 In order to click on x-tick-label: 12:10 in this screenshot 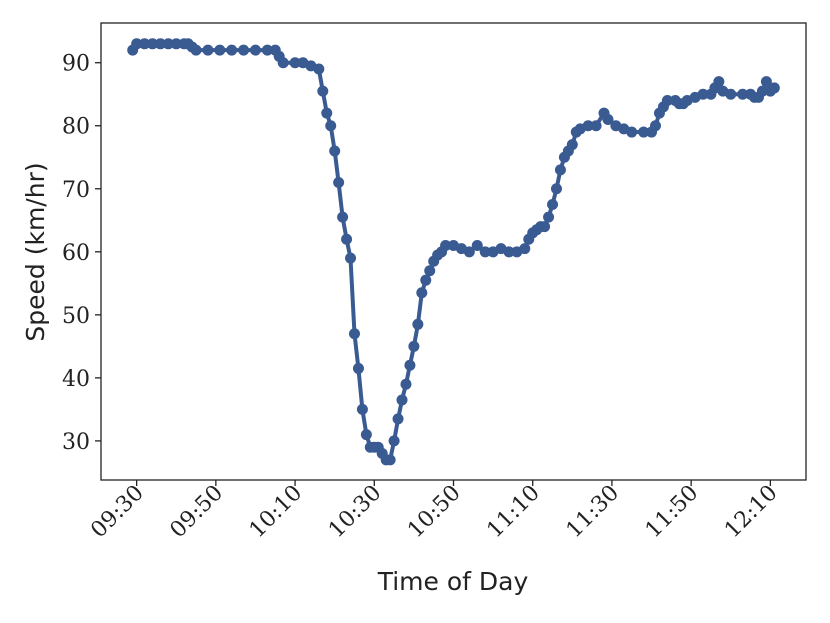, I will do `click(751, 512)`.